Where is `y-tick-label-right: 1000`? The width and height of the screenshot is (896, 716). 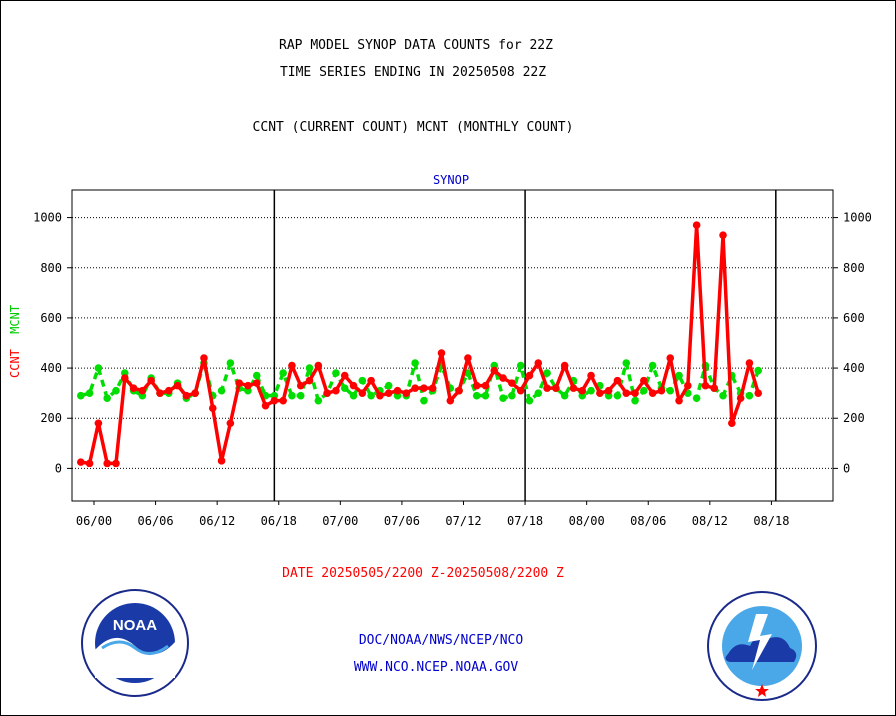
y-tick-label-right: 1000 is located at coordinates (857, 218).